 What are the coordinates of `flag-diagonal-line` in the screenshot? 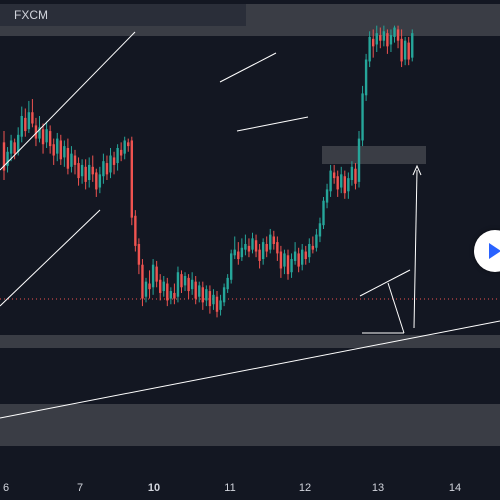 It's located at (396, 308).